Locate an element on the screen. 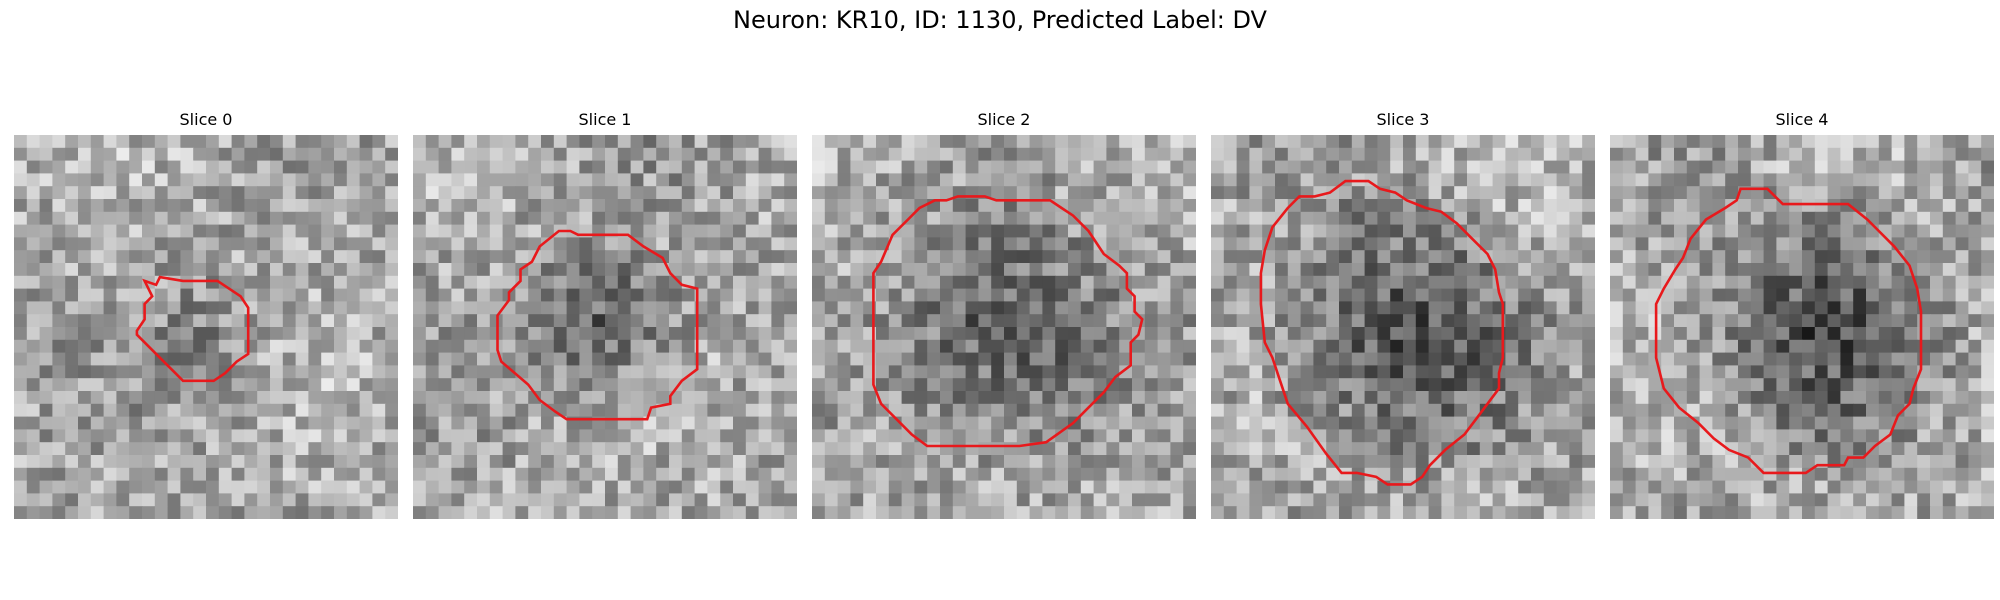 Image resolution: width=2000 pixels, height=600 pixels. slice-title: Slice 4 is located at coordinates (1802, 119).